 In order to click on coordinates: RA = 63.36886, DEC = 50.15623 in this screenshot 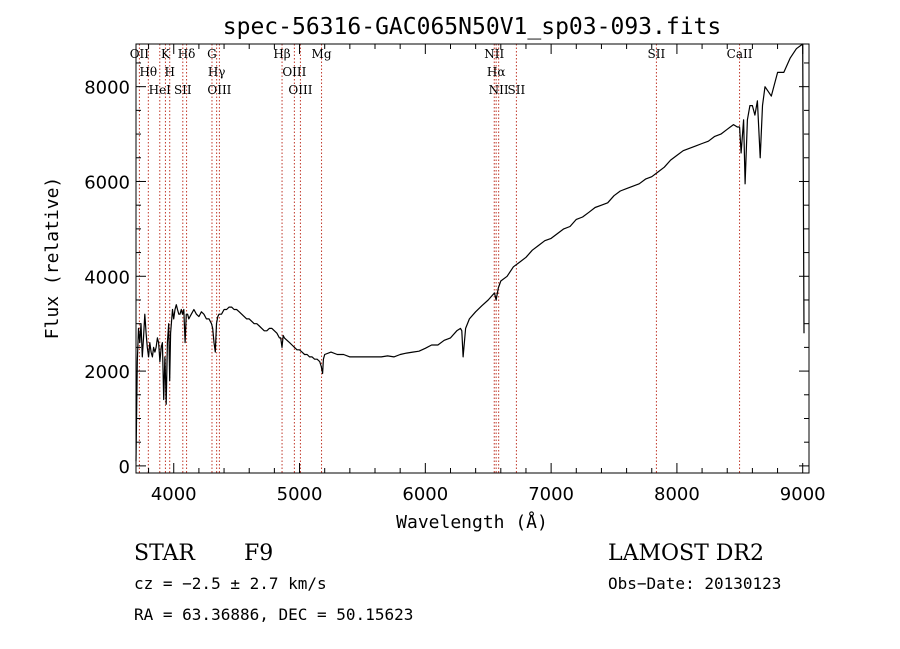, I will do `click(273, 614)`.